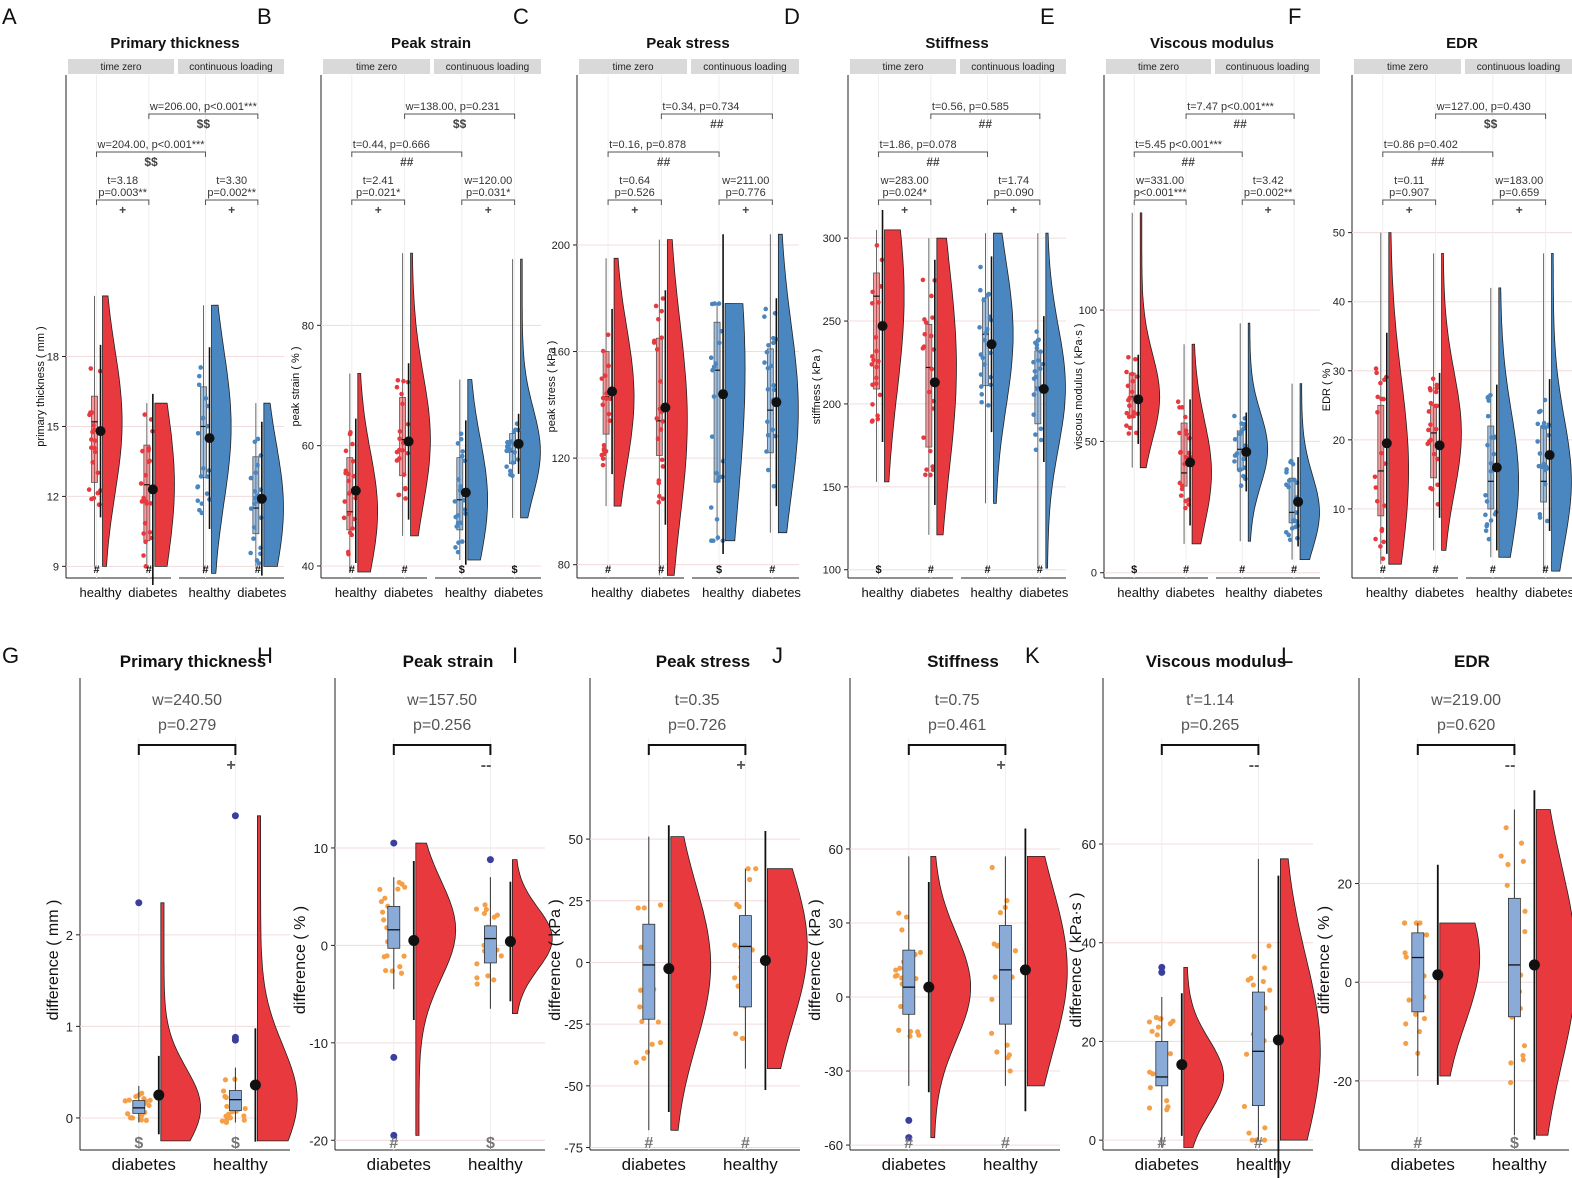 This screenshot has height=1178, width=1572. I want to click on x-tick-label: diabetes, so click(1044, 592).